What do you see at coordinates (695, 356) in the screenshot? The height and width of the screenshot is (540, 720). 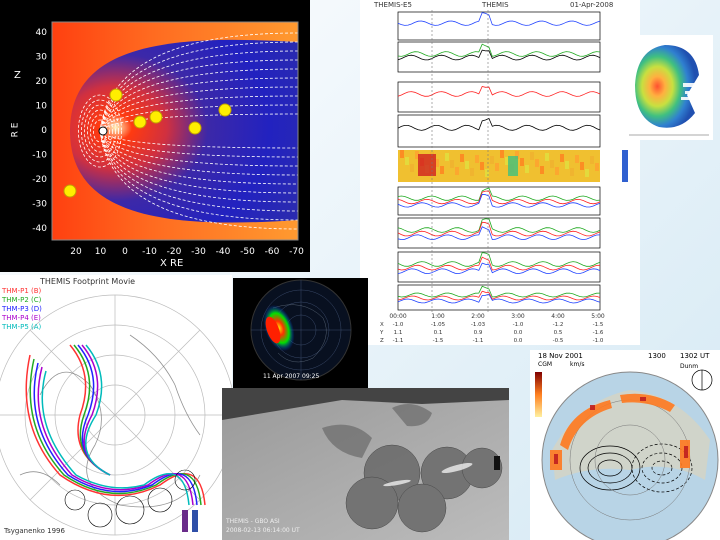 I see `radar-header-right: 1302 UT` at bounding box center [695, 356].